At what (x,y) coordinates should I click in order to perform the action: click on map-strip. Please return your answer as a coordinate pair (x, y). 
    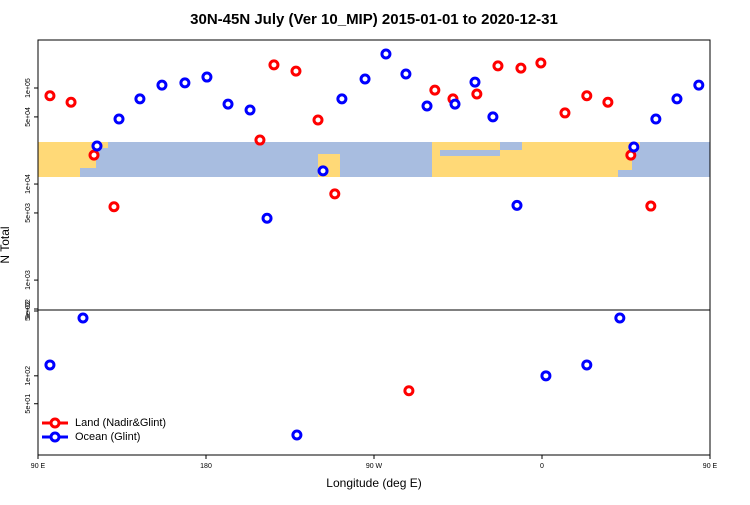
    Looking at the image, I should click on (374, 159).